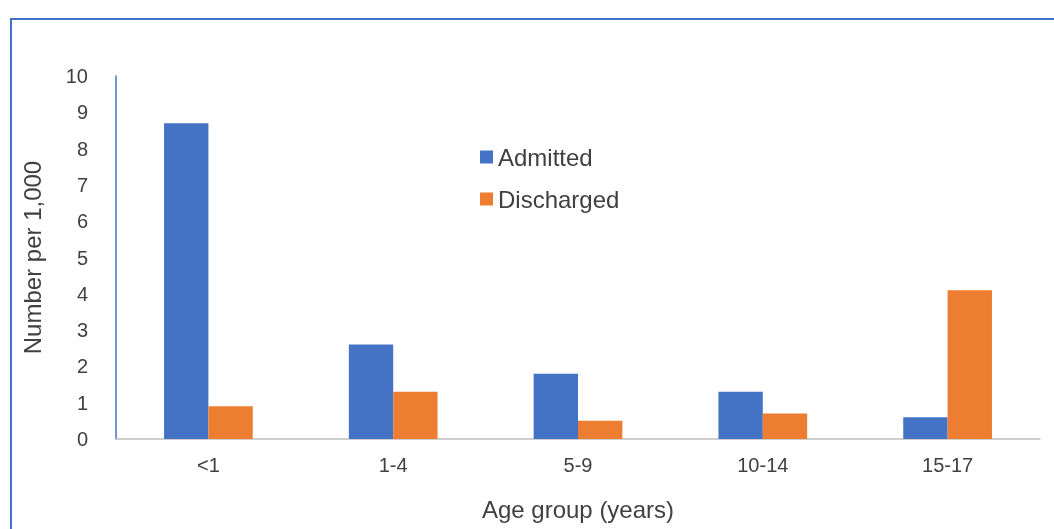  Describe the element at coordinates (948, 465) in the screenshot. I see `x-tick-label: 15-17` at that location.